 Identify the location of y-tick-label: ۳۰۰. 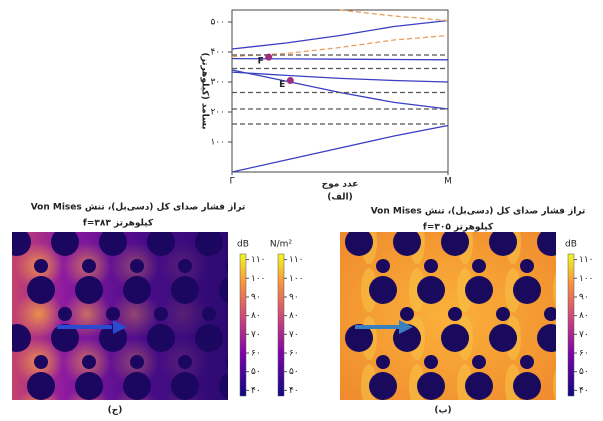
(217, 83).